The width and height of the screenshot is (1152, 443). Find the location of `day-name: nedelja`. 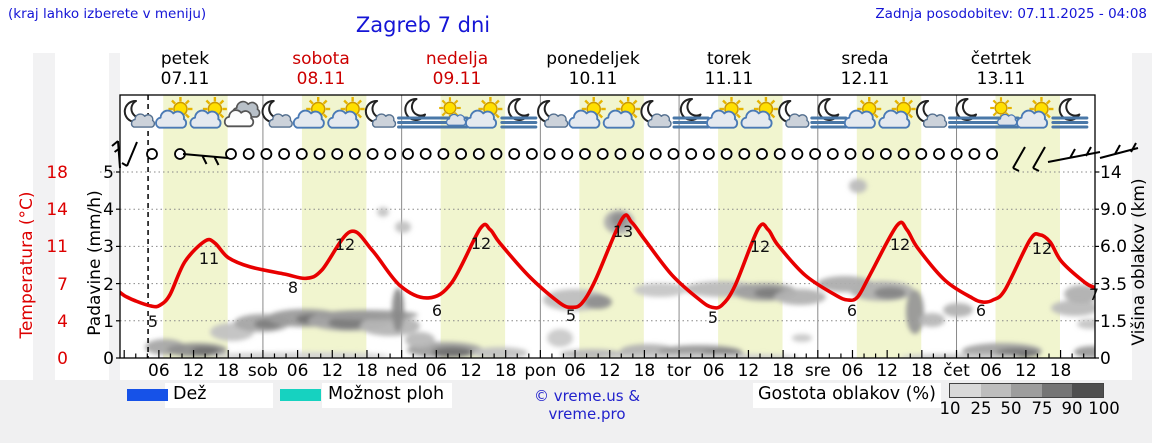

day-name: nedelja is located at coordinates (457, 59).